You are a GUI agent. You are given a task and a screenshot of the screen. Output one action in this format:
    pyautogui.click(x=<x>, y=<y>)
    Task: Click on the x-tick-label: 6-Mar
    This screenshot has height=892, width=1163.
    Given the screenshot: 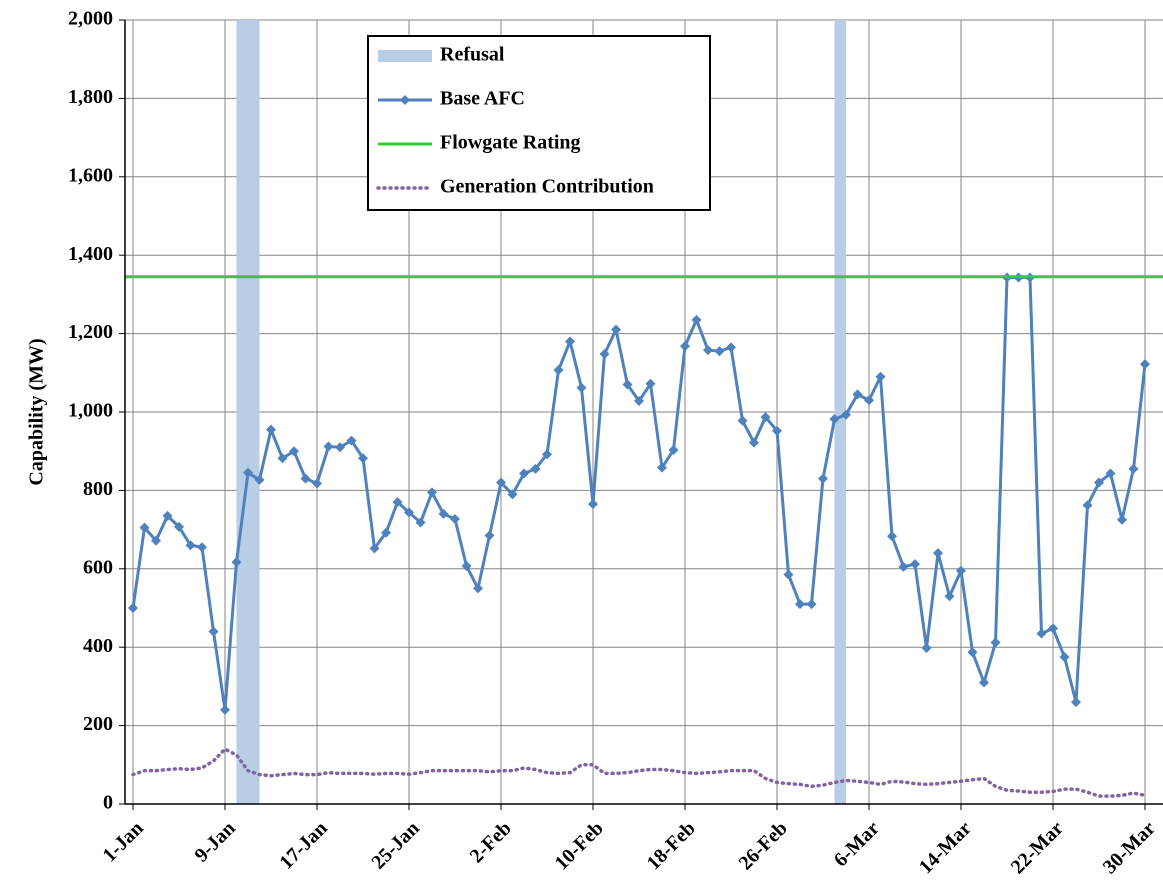 What is the action you would take?
    pyautogui.click(x=857, y=844)
    